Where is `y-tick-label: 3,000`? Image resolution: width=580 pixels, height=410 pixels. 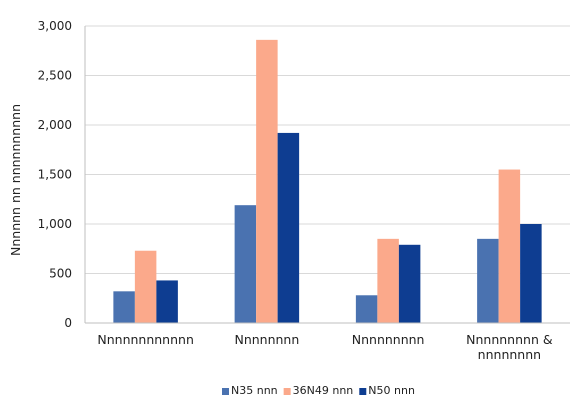 y-tick-label: 3,000 is located at coordinates (55, 26).